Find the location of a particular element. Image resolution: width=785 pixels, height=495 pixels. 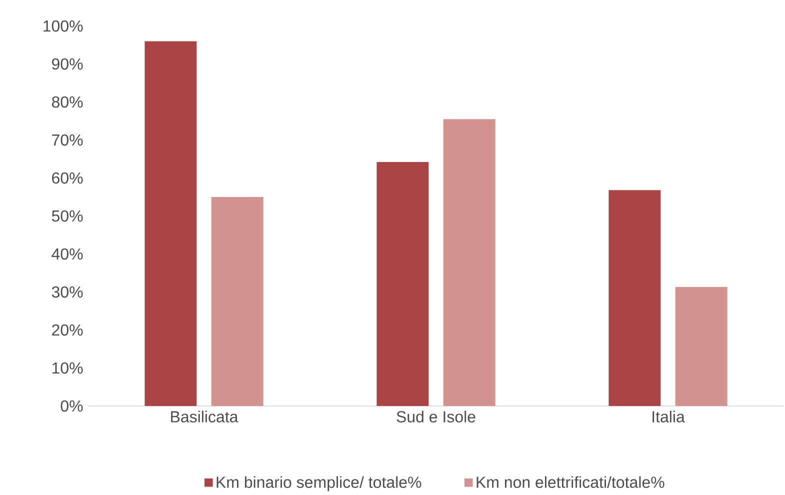

x-tick-label: Basilicata is located at coordinates (204, 416).